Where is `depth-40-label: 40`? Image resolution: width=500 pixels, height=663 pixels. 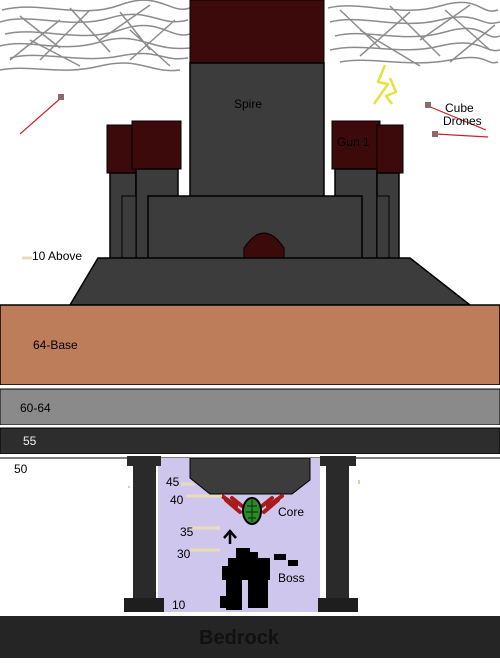
depth-40-label: 40 is located at coordinates (177, 500).